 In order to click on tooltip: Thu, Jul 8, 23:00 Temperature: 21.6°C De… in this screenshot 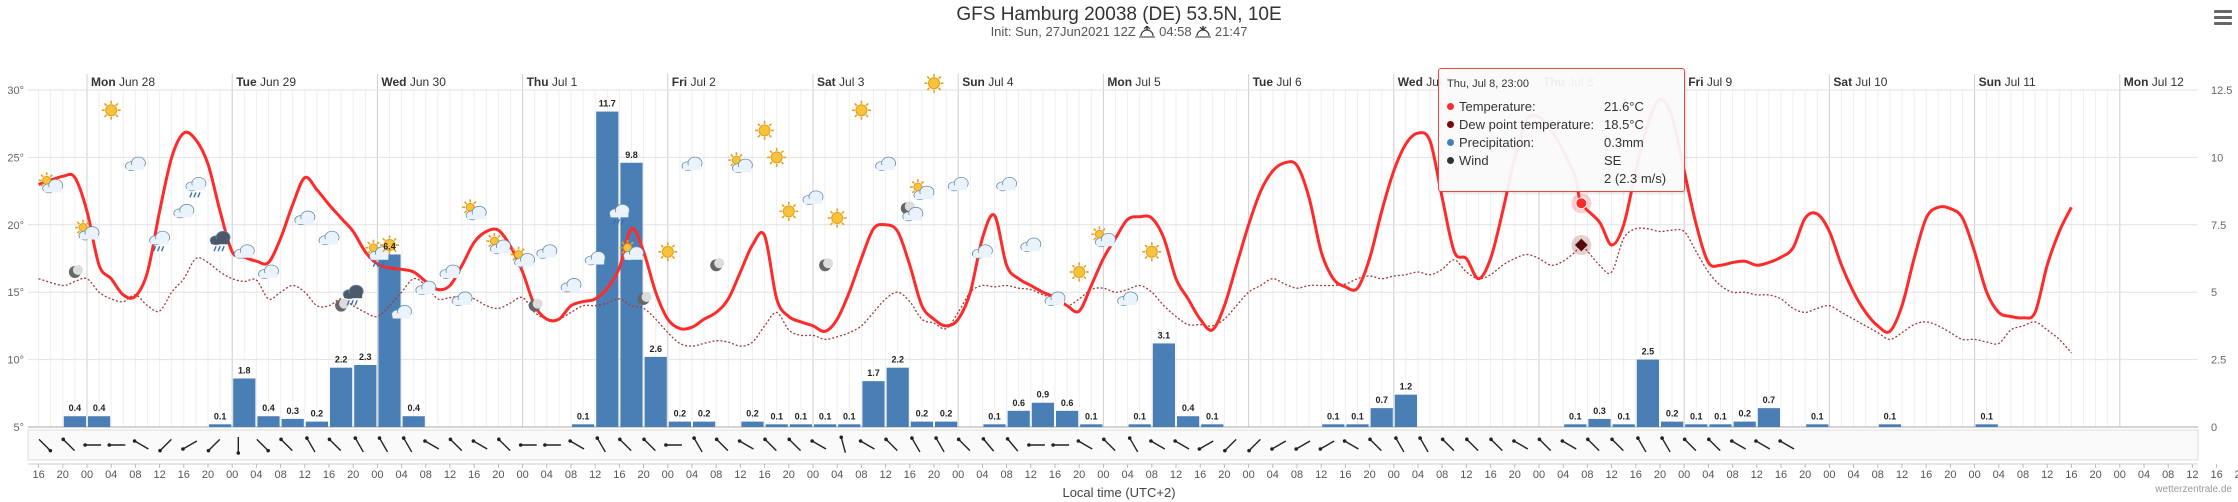, I will do `click(1561, 130)`.